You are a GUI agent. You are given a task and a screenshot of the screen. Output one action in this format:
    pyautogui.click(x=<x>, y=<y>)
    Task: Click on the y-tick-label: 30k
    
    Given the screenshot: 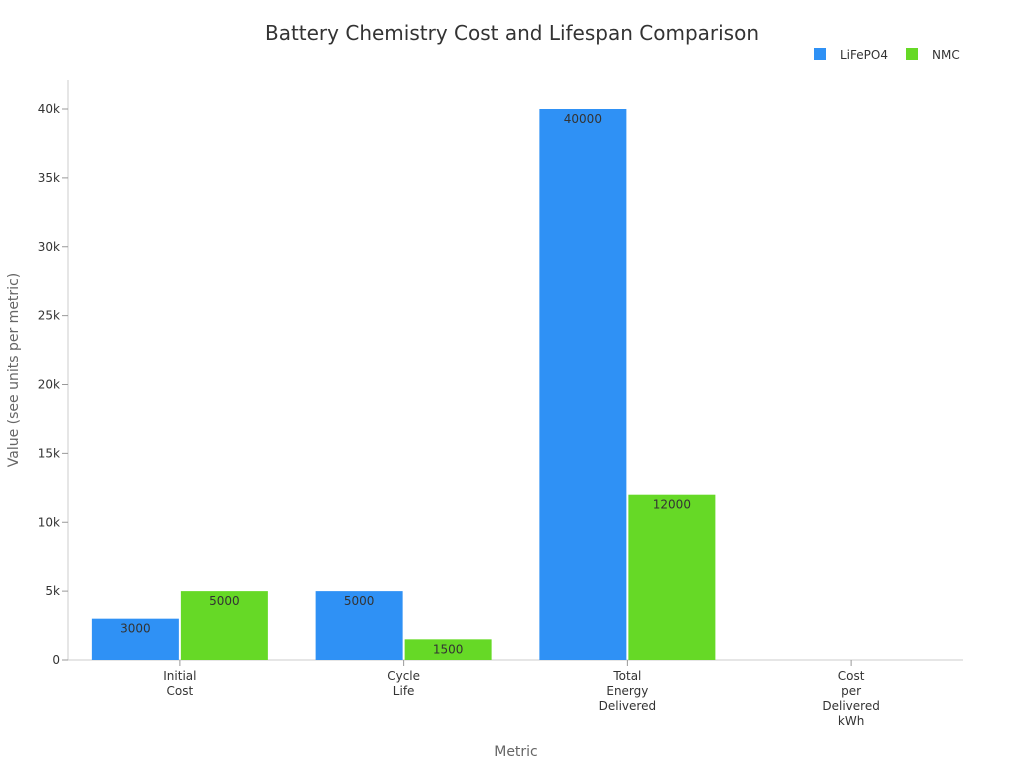 What is the action you would take?
    pyautogui.click(x=49, y=247)
    